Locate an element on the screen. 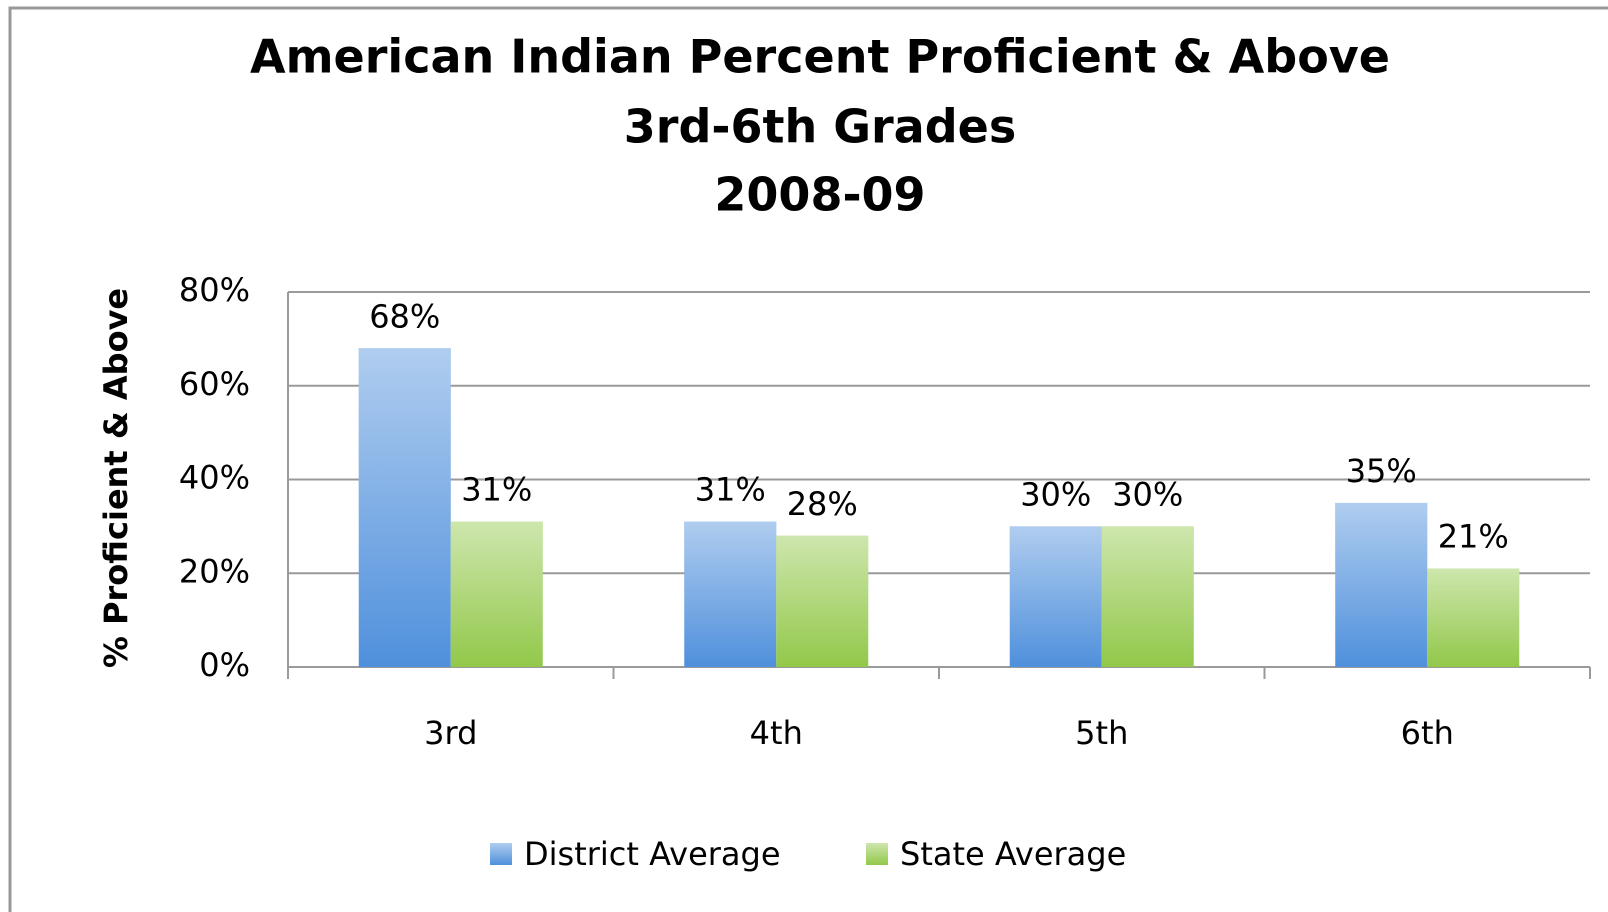 The width and height of the screenshot is (1608, 912). y-tick-label: 60% is located at coordinates (214, 384).